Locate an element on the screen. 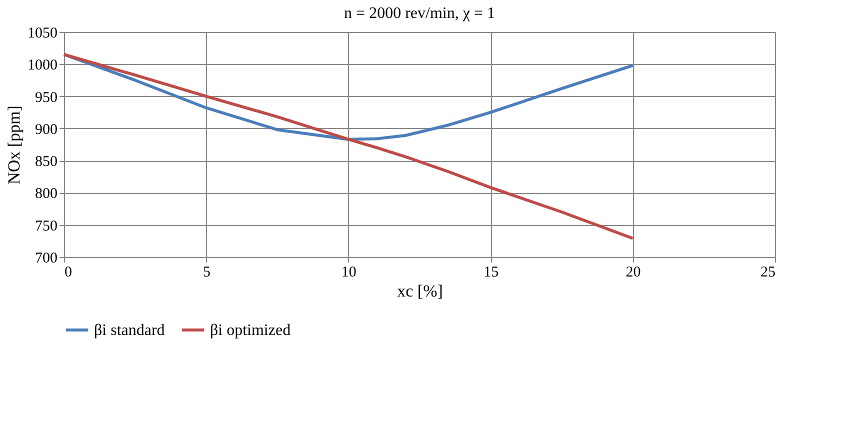 This screenshot has width=854, height=432. line-series is located at coordinates (348, 97).